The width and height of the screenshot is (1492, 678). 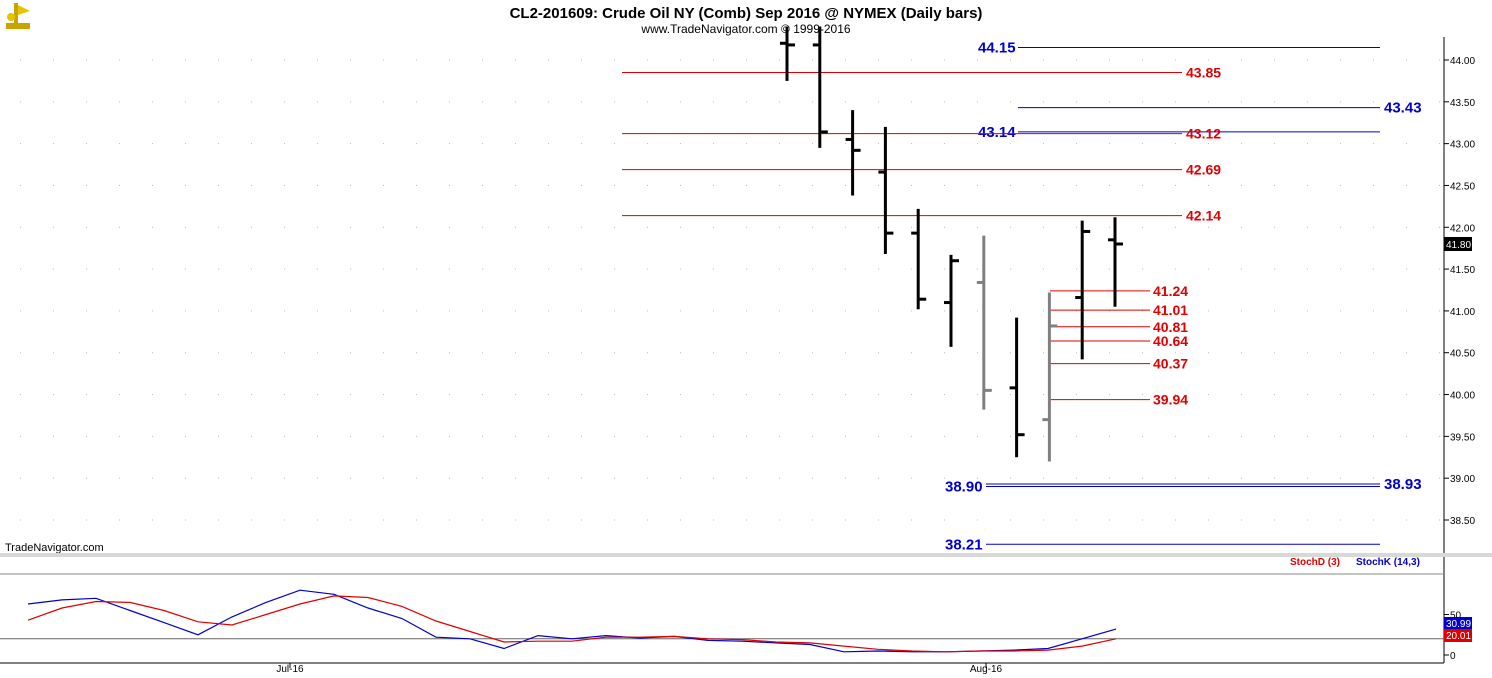 What do you see at coordinates (1203, 73) in the screenshot?
I see `level-label: 43.85` at bounding box center [1203, 73].